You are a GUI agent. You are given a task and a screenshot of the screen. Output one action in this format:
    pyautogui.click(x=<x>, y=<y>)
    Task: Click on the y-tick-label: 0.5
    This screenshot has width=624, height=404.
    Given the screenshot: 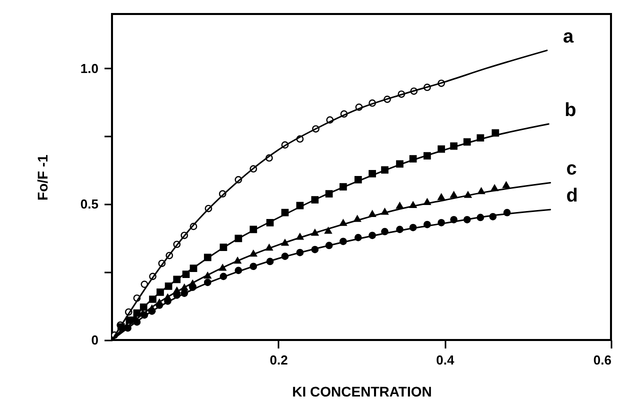 What is the action you would take?
    pyautogui.click(x=89, y=204)
    